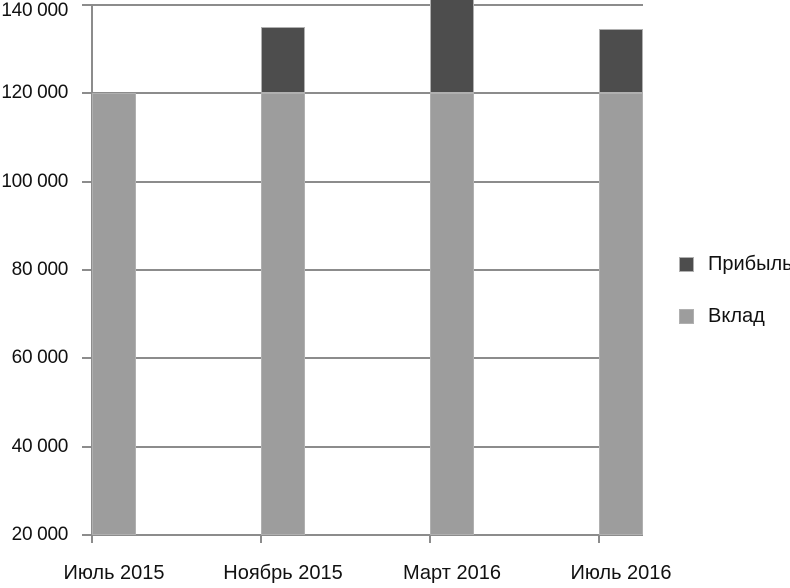 Image resolution: width=790 pixels, height=588 pixels. What do you see at coordinates (40, 269) in the screenshot?
I see `y-axis-label: 80 000` at bounding box center [40, 269].